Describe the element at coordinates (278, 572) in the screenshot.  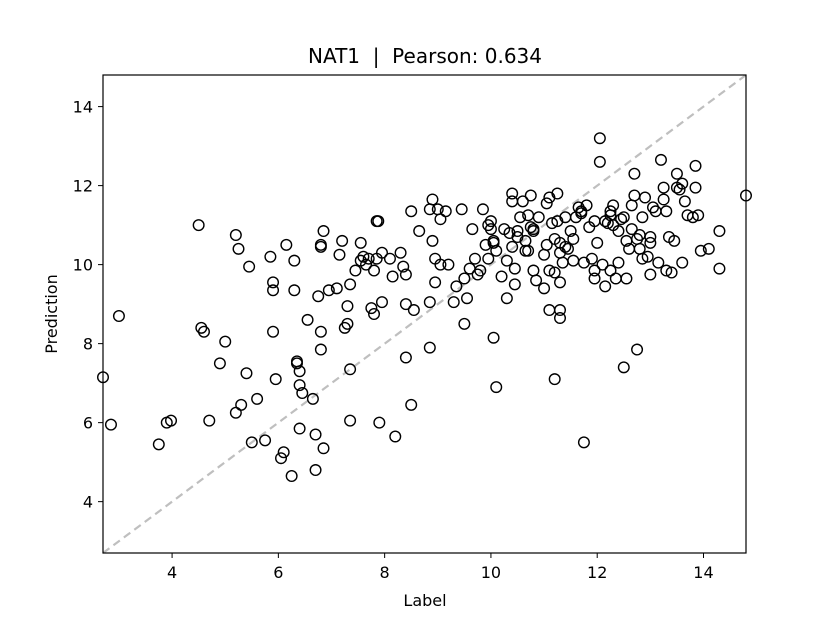
I see `x-tick-label: 6` at that location.